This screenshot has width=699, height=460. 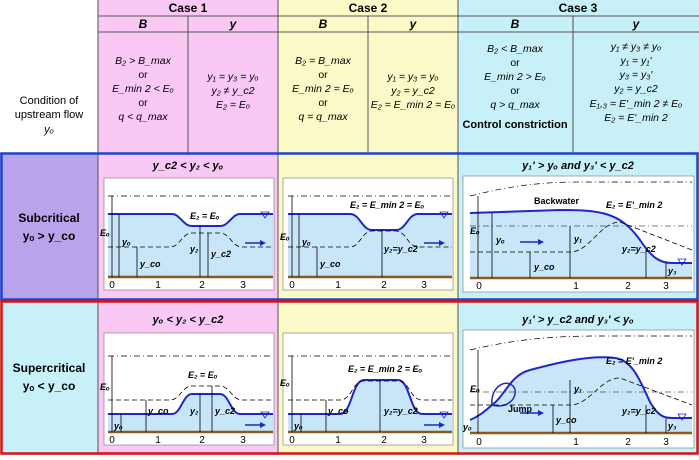 I want to click on supercritical-title: Supercritical, so click(x=49, y=368).